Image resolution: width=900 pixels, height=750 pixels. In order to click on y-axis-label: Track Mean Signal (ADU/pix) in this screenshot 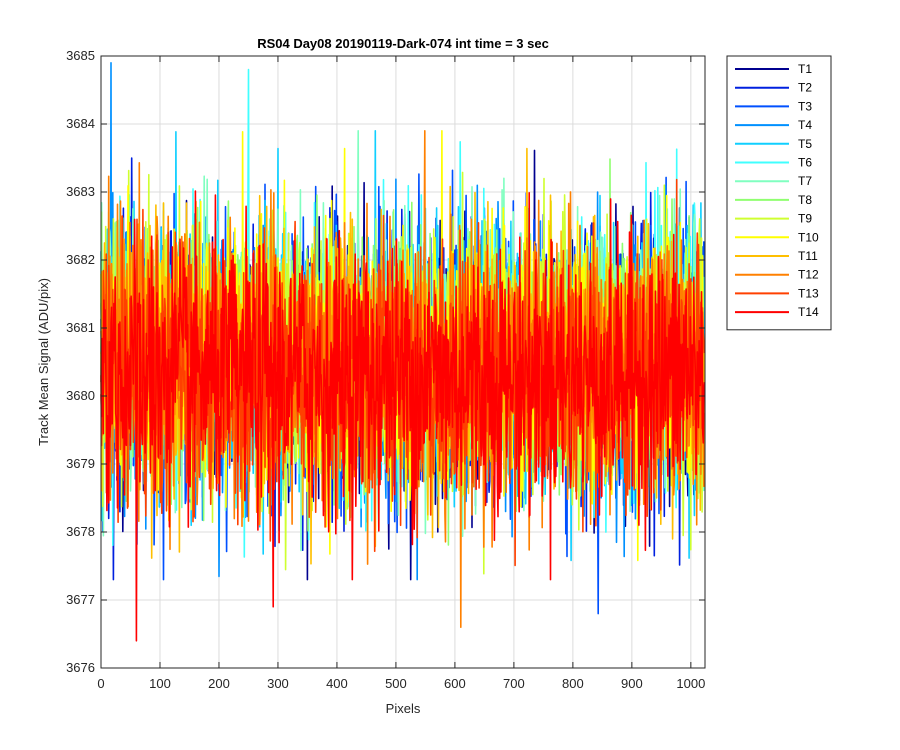, I will do `click(43, 362)`.